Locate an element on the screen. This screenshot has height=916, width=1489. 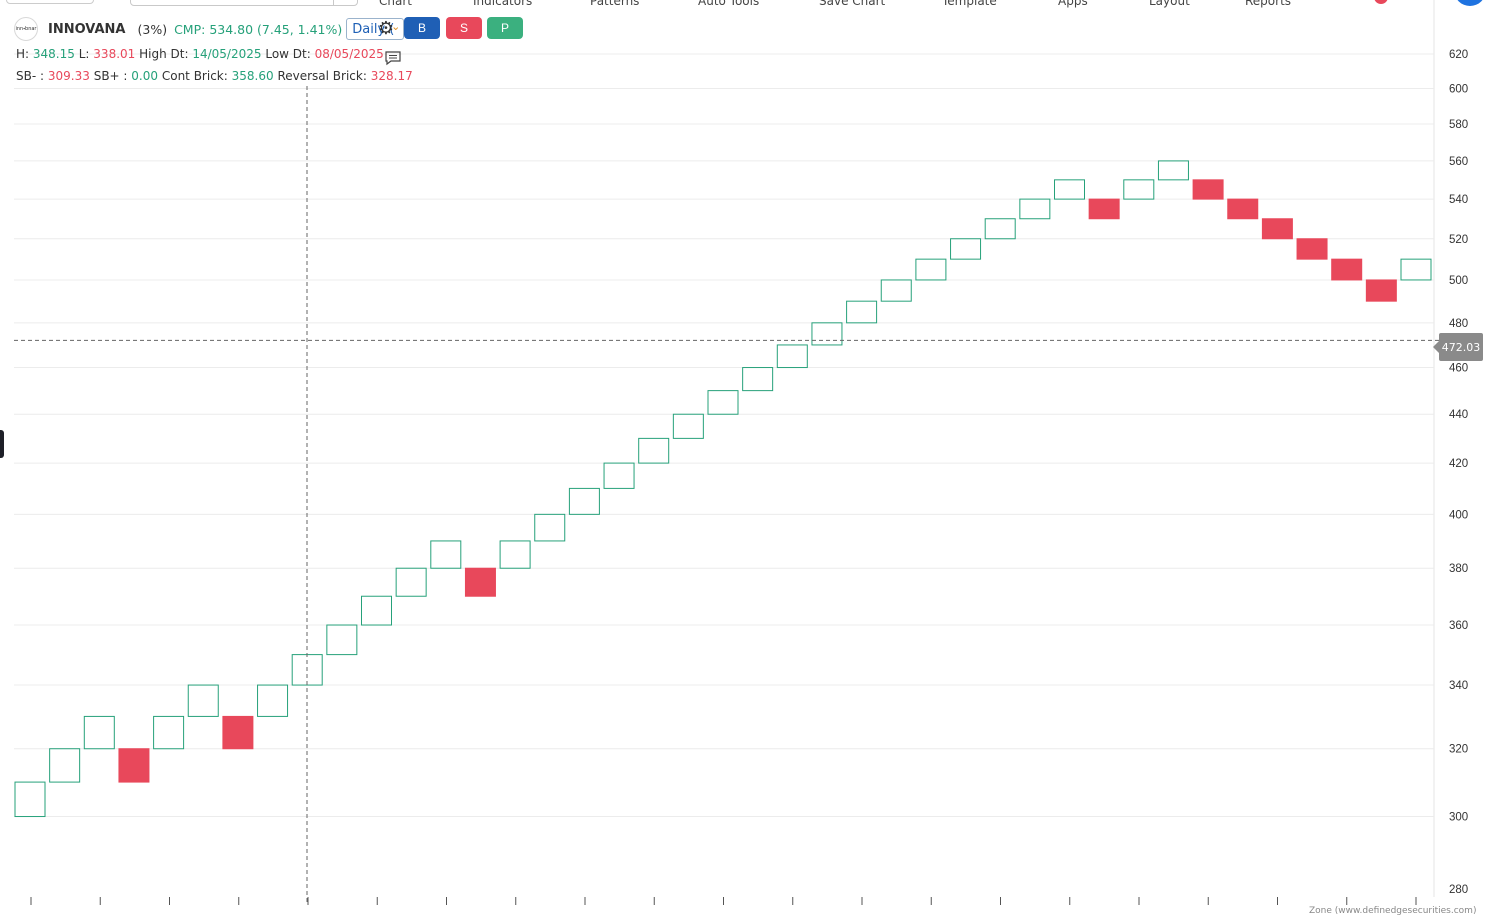
y-tick-label: 500 is located at coordinates (1458, 281).